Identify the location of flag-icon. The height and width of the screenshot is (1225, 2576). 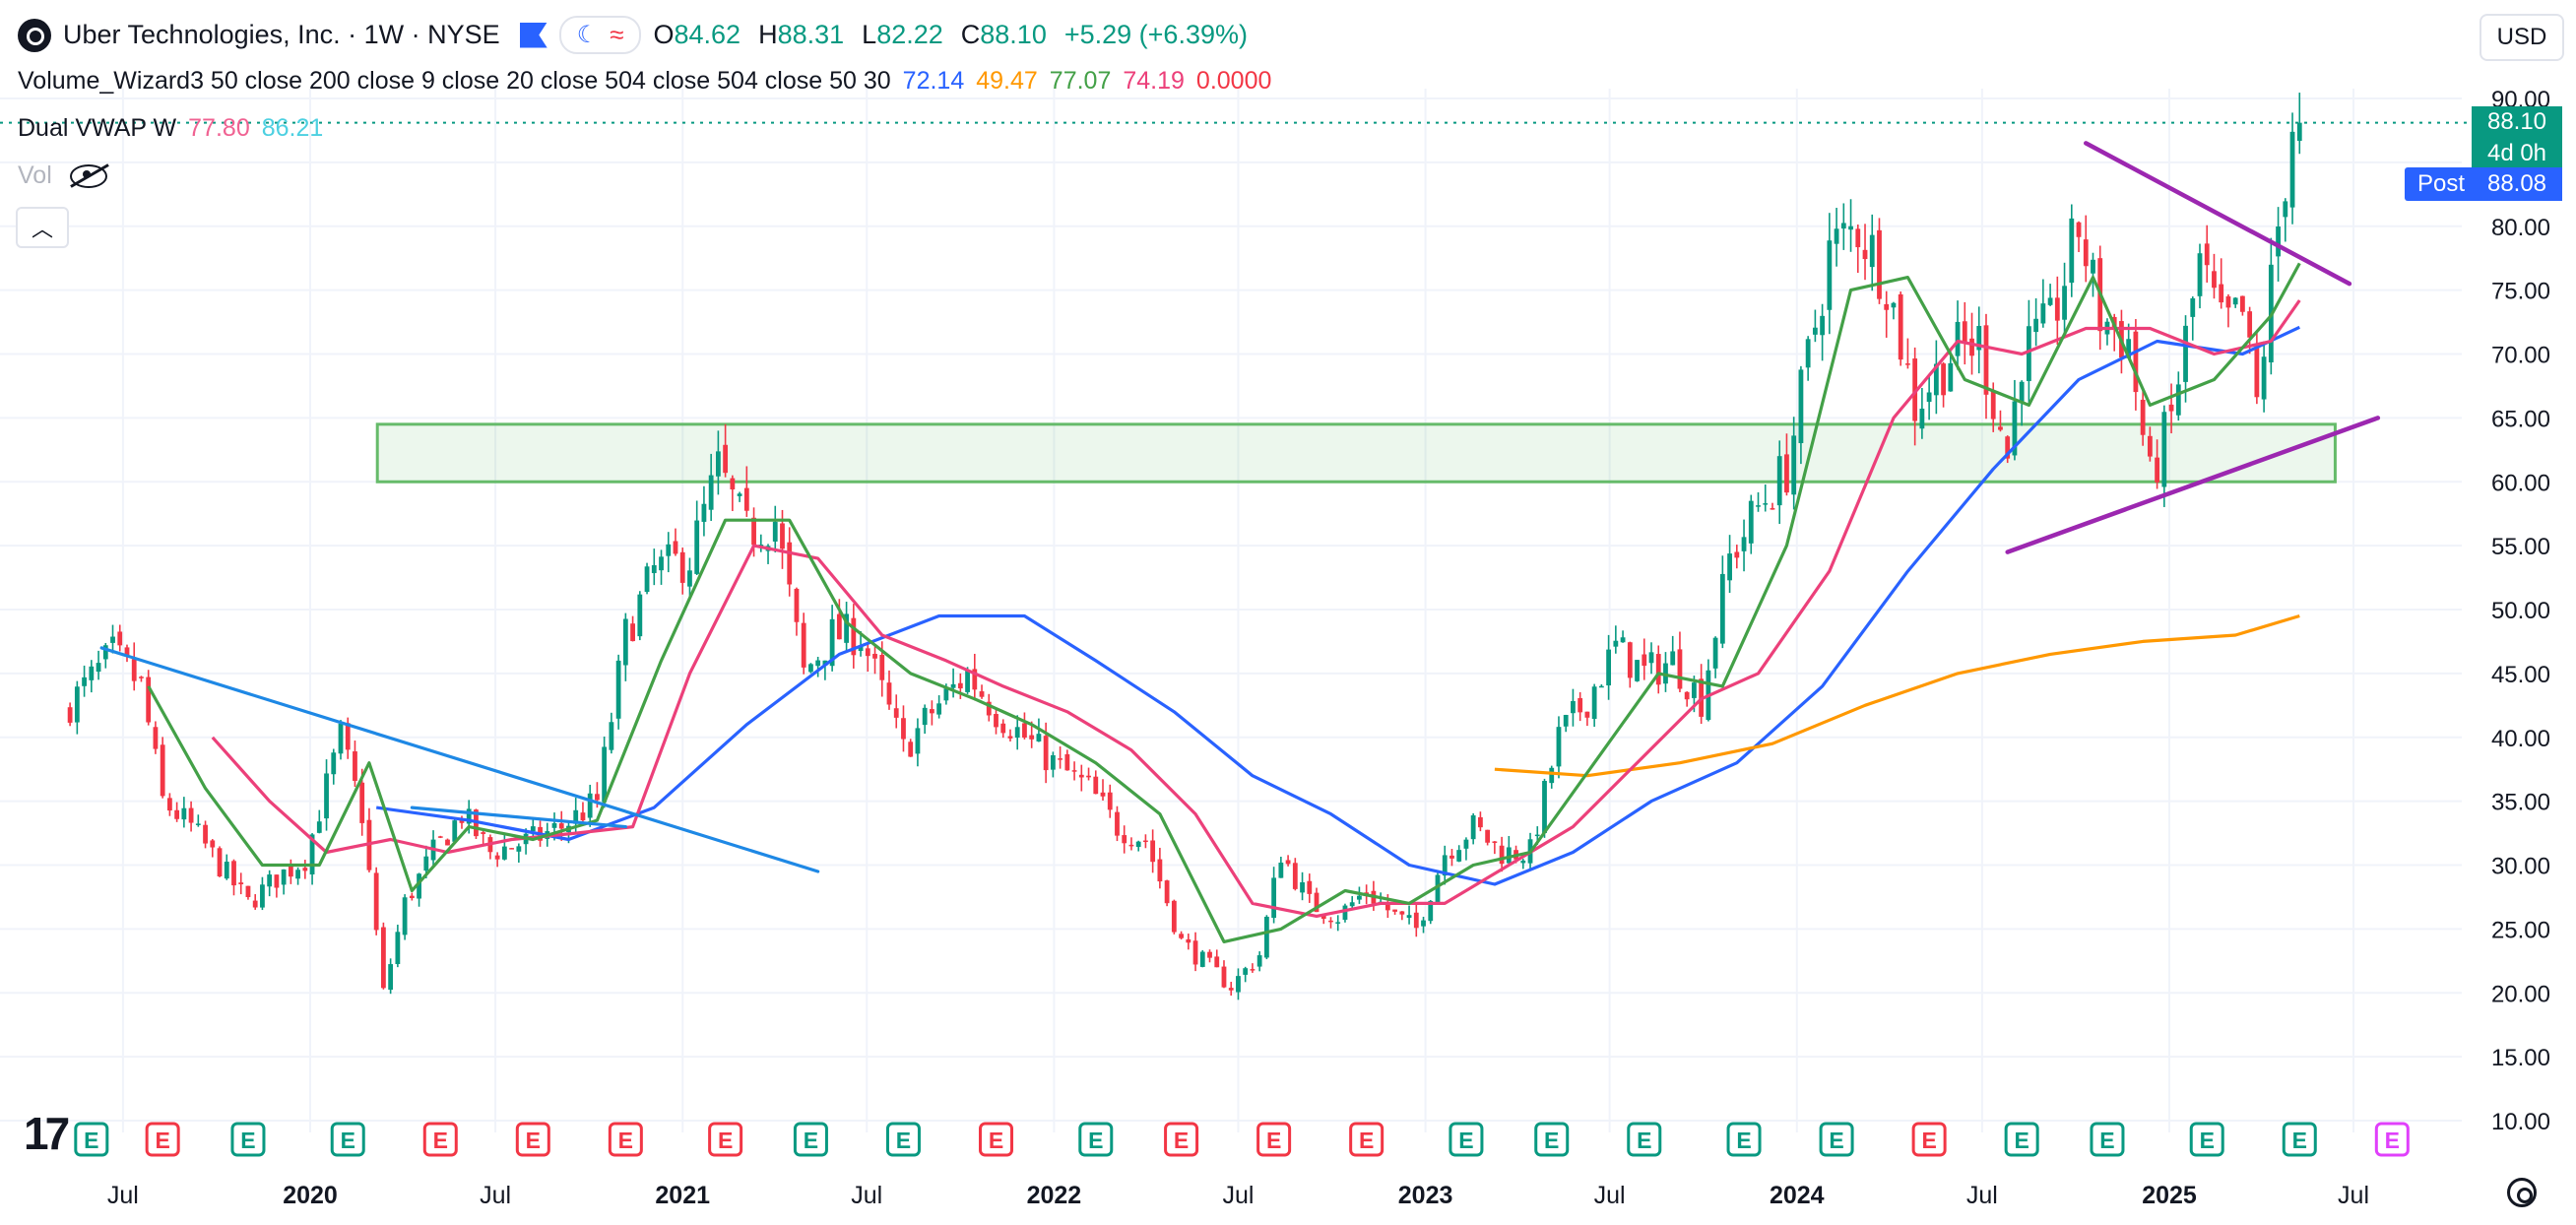
(533, 35).